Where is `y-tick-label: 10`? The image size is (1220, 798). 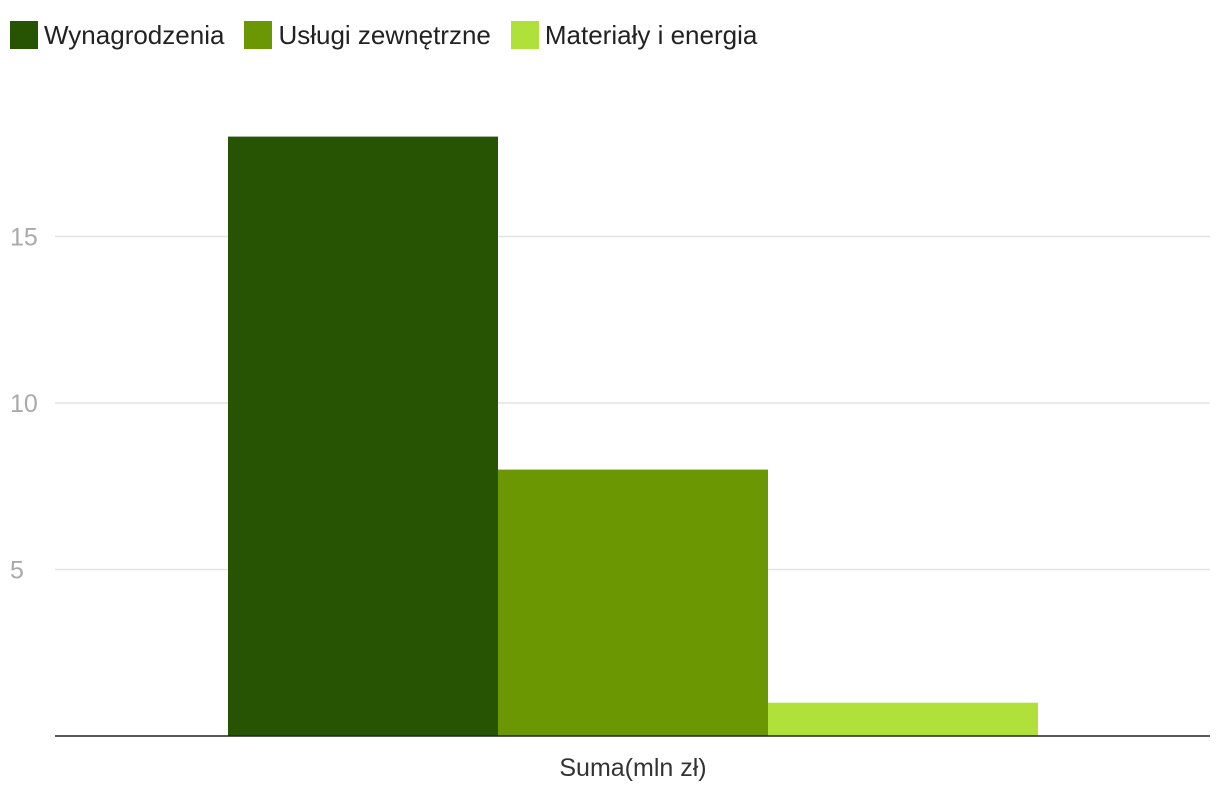
y-tick-label: 10 is located at coordinates (24, 404).